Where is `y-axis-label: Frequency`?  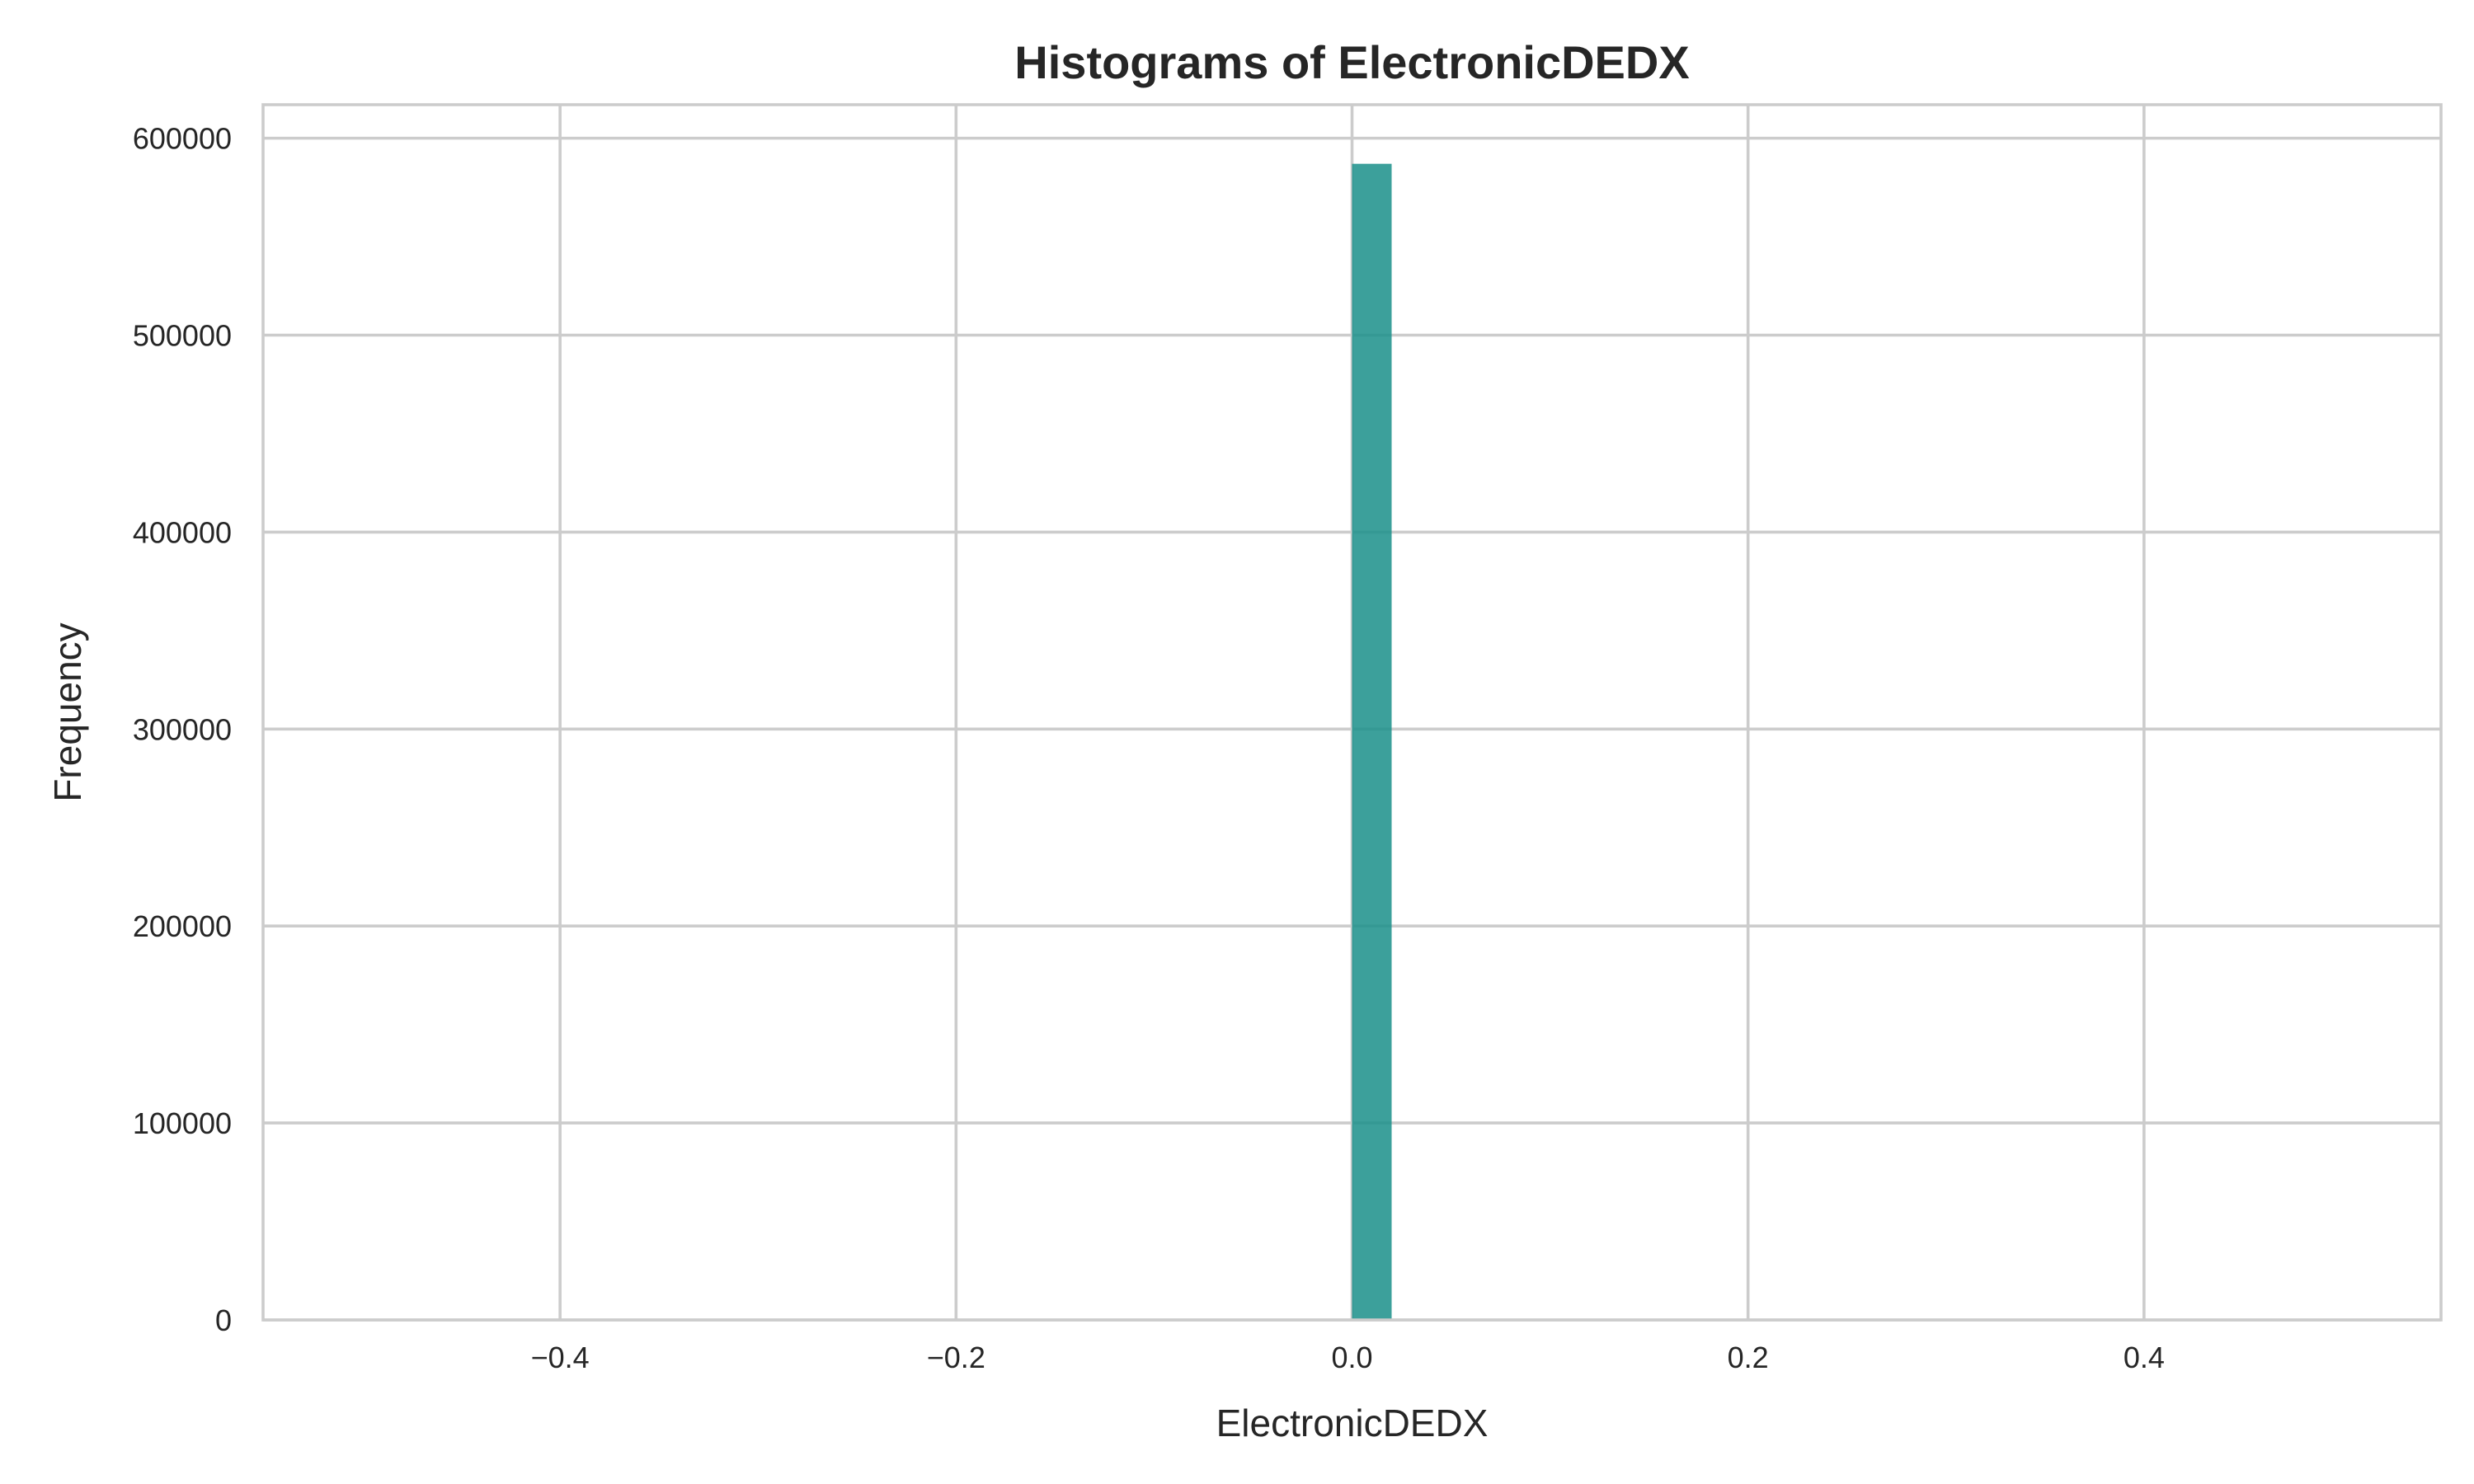 y-axis-label: Frequency is located at coordinates (67, 711).